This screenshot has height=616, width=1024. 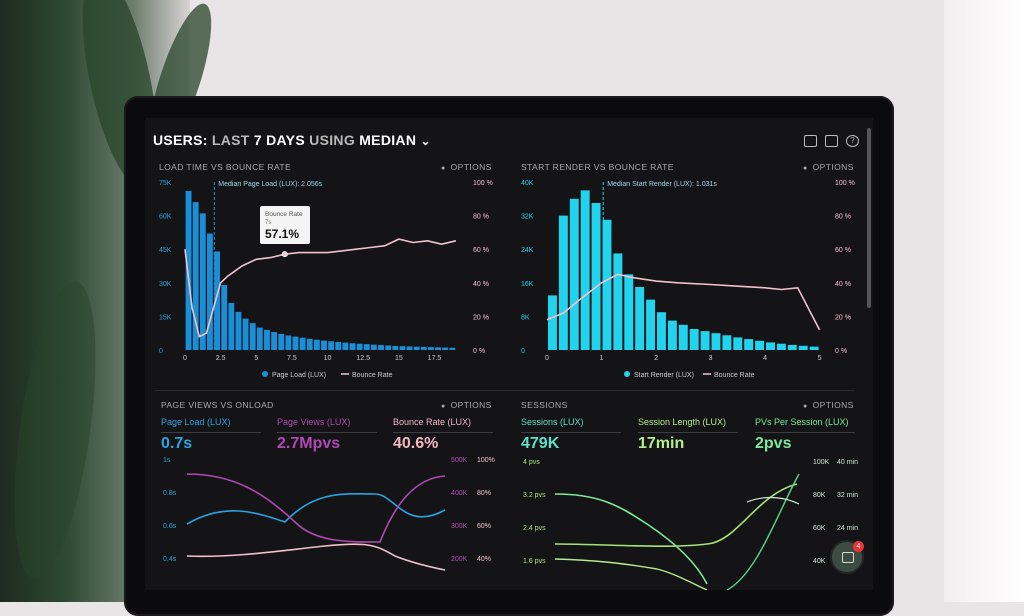 I want to click on y-tick-label: 300K, so click(x=459, y=526).